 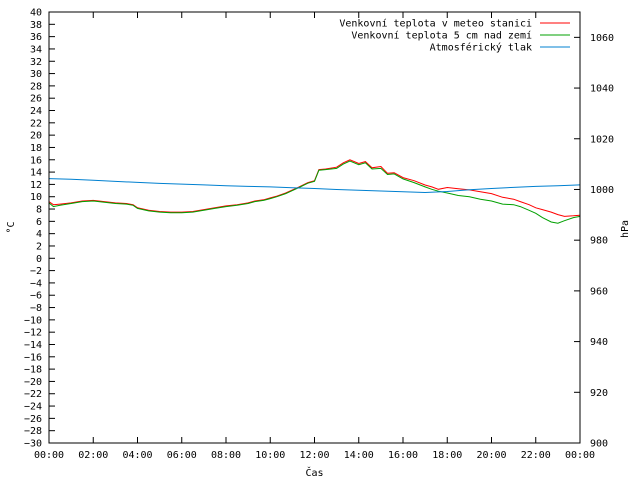 I want to click on y-tick-label: −4, so click(x=36, y=283).